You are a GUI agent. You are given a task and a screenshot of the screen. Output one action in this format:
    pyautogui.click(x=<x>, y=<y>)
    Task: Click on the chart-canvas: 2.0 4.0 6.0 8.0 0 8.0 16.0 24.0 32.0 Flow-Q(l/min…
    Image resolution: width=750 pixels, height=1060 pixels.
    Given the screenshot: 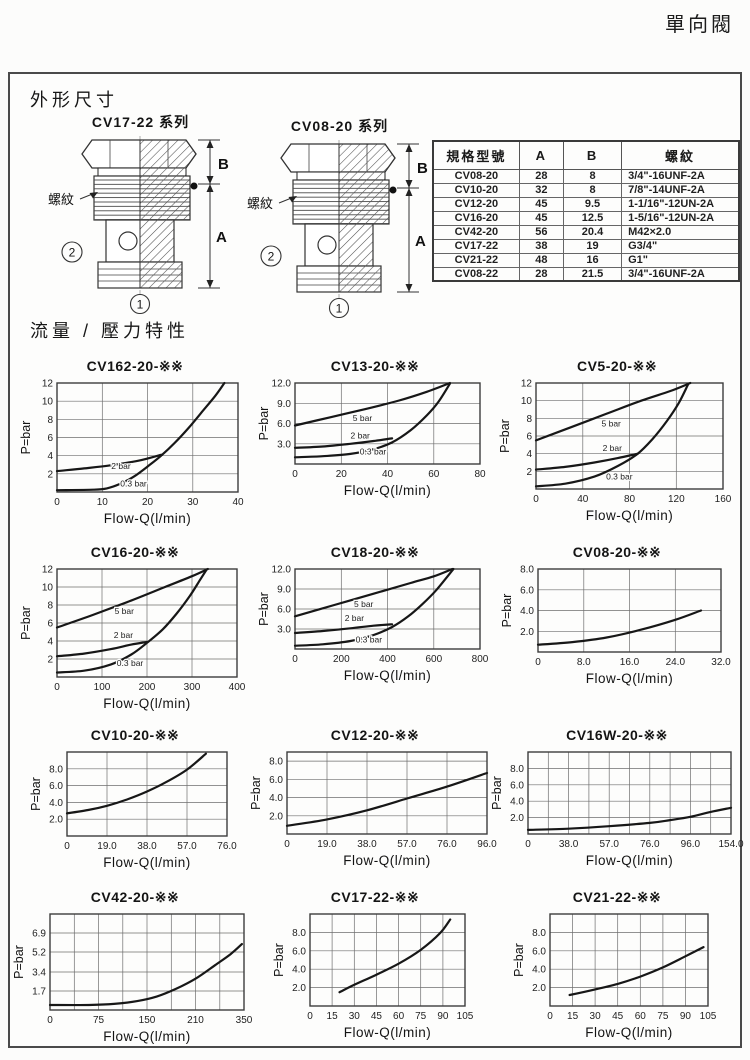 What is the action you would take?
    pyautogui.click(x=617, y=628)
    